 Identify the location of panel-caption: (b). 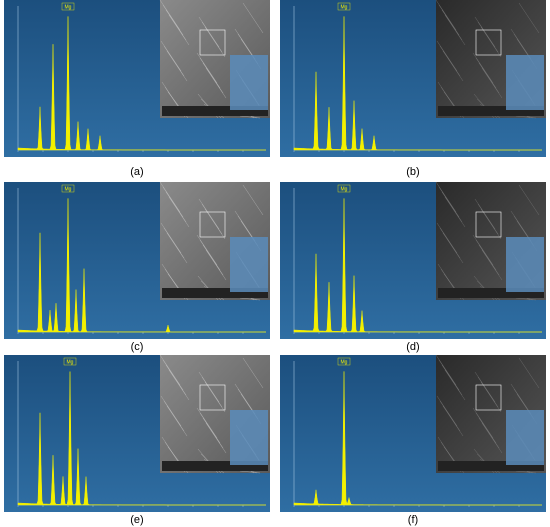
(413, 172).